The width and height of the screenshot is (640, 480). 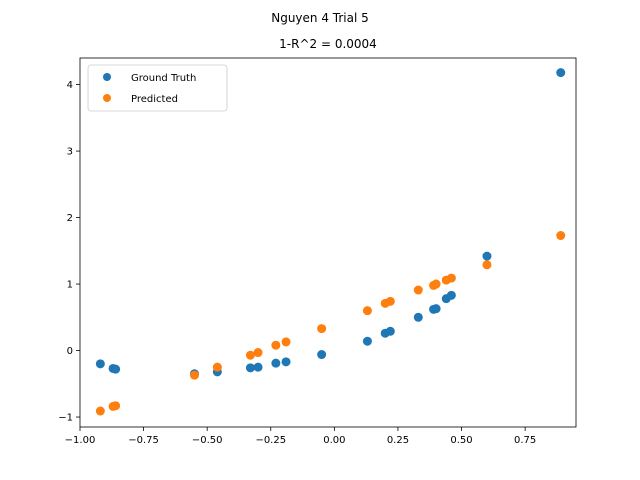 I want to click on figure-suptitle: Nguyen 4 Trial 5, so click(x=320, y=18).